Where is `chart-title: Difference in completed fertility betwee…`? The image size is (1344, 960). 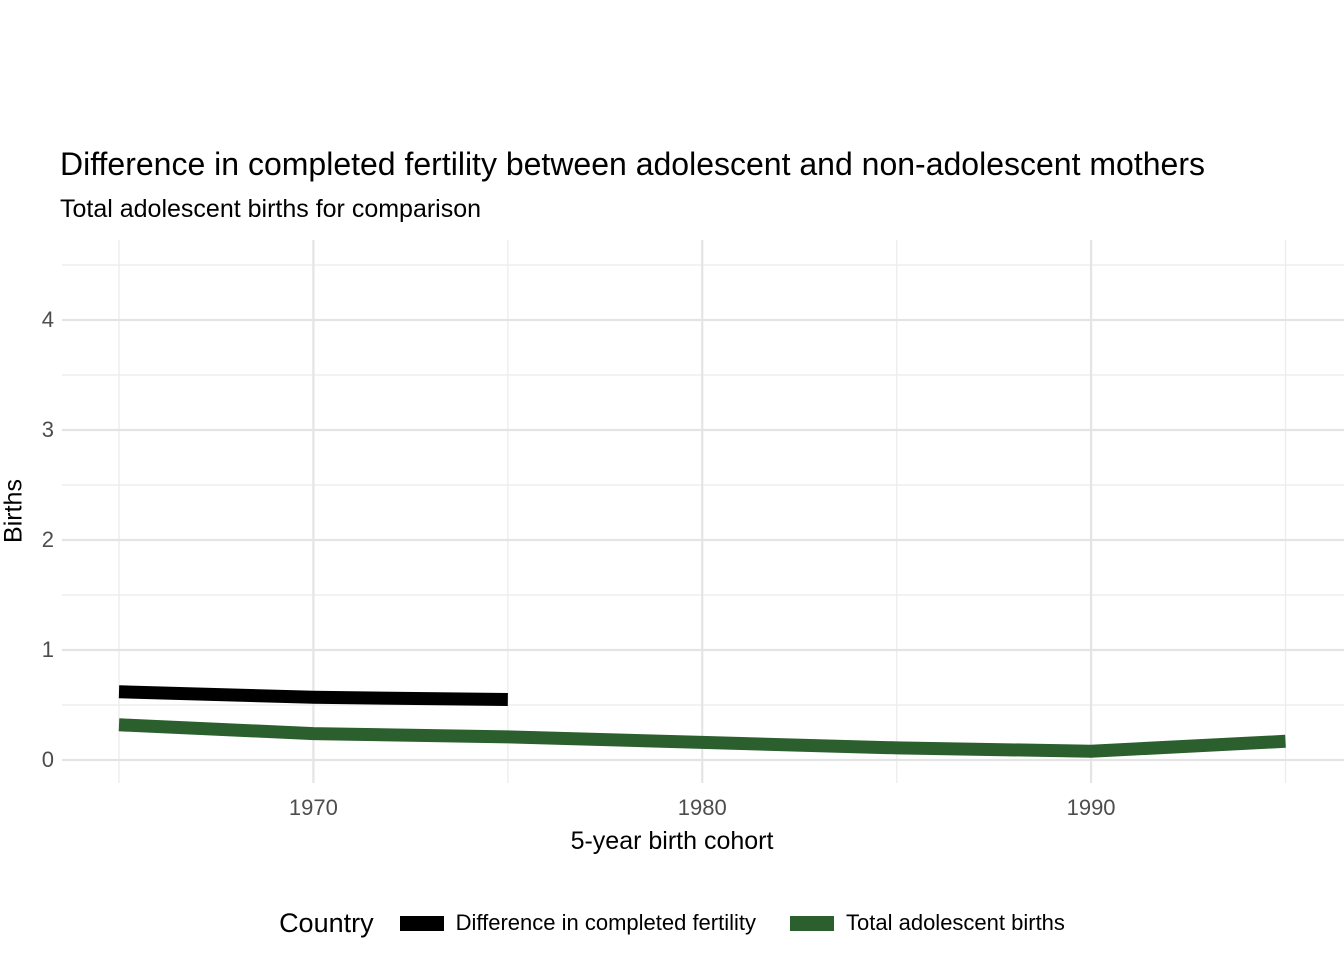
chart-title: Difference in completed fertility betwee… is located at coordinates (632, 164).